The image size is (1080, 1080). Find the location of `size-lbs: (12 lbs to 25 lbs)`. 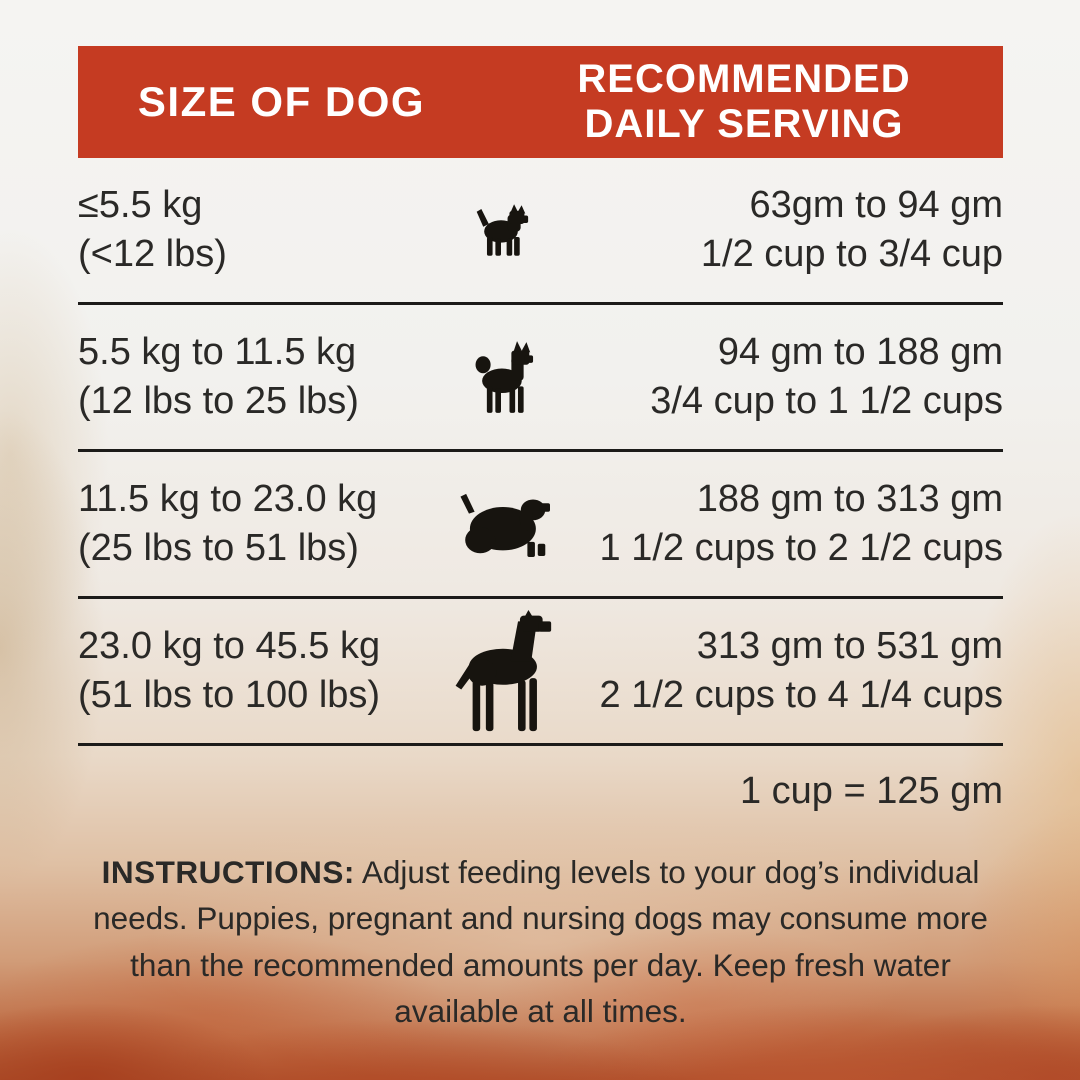

size-lbs: (12 lbs to 25 lbs) is located at coordinates (218, 401).